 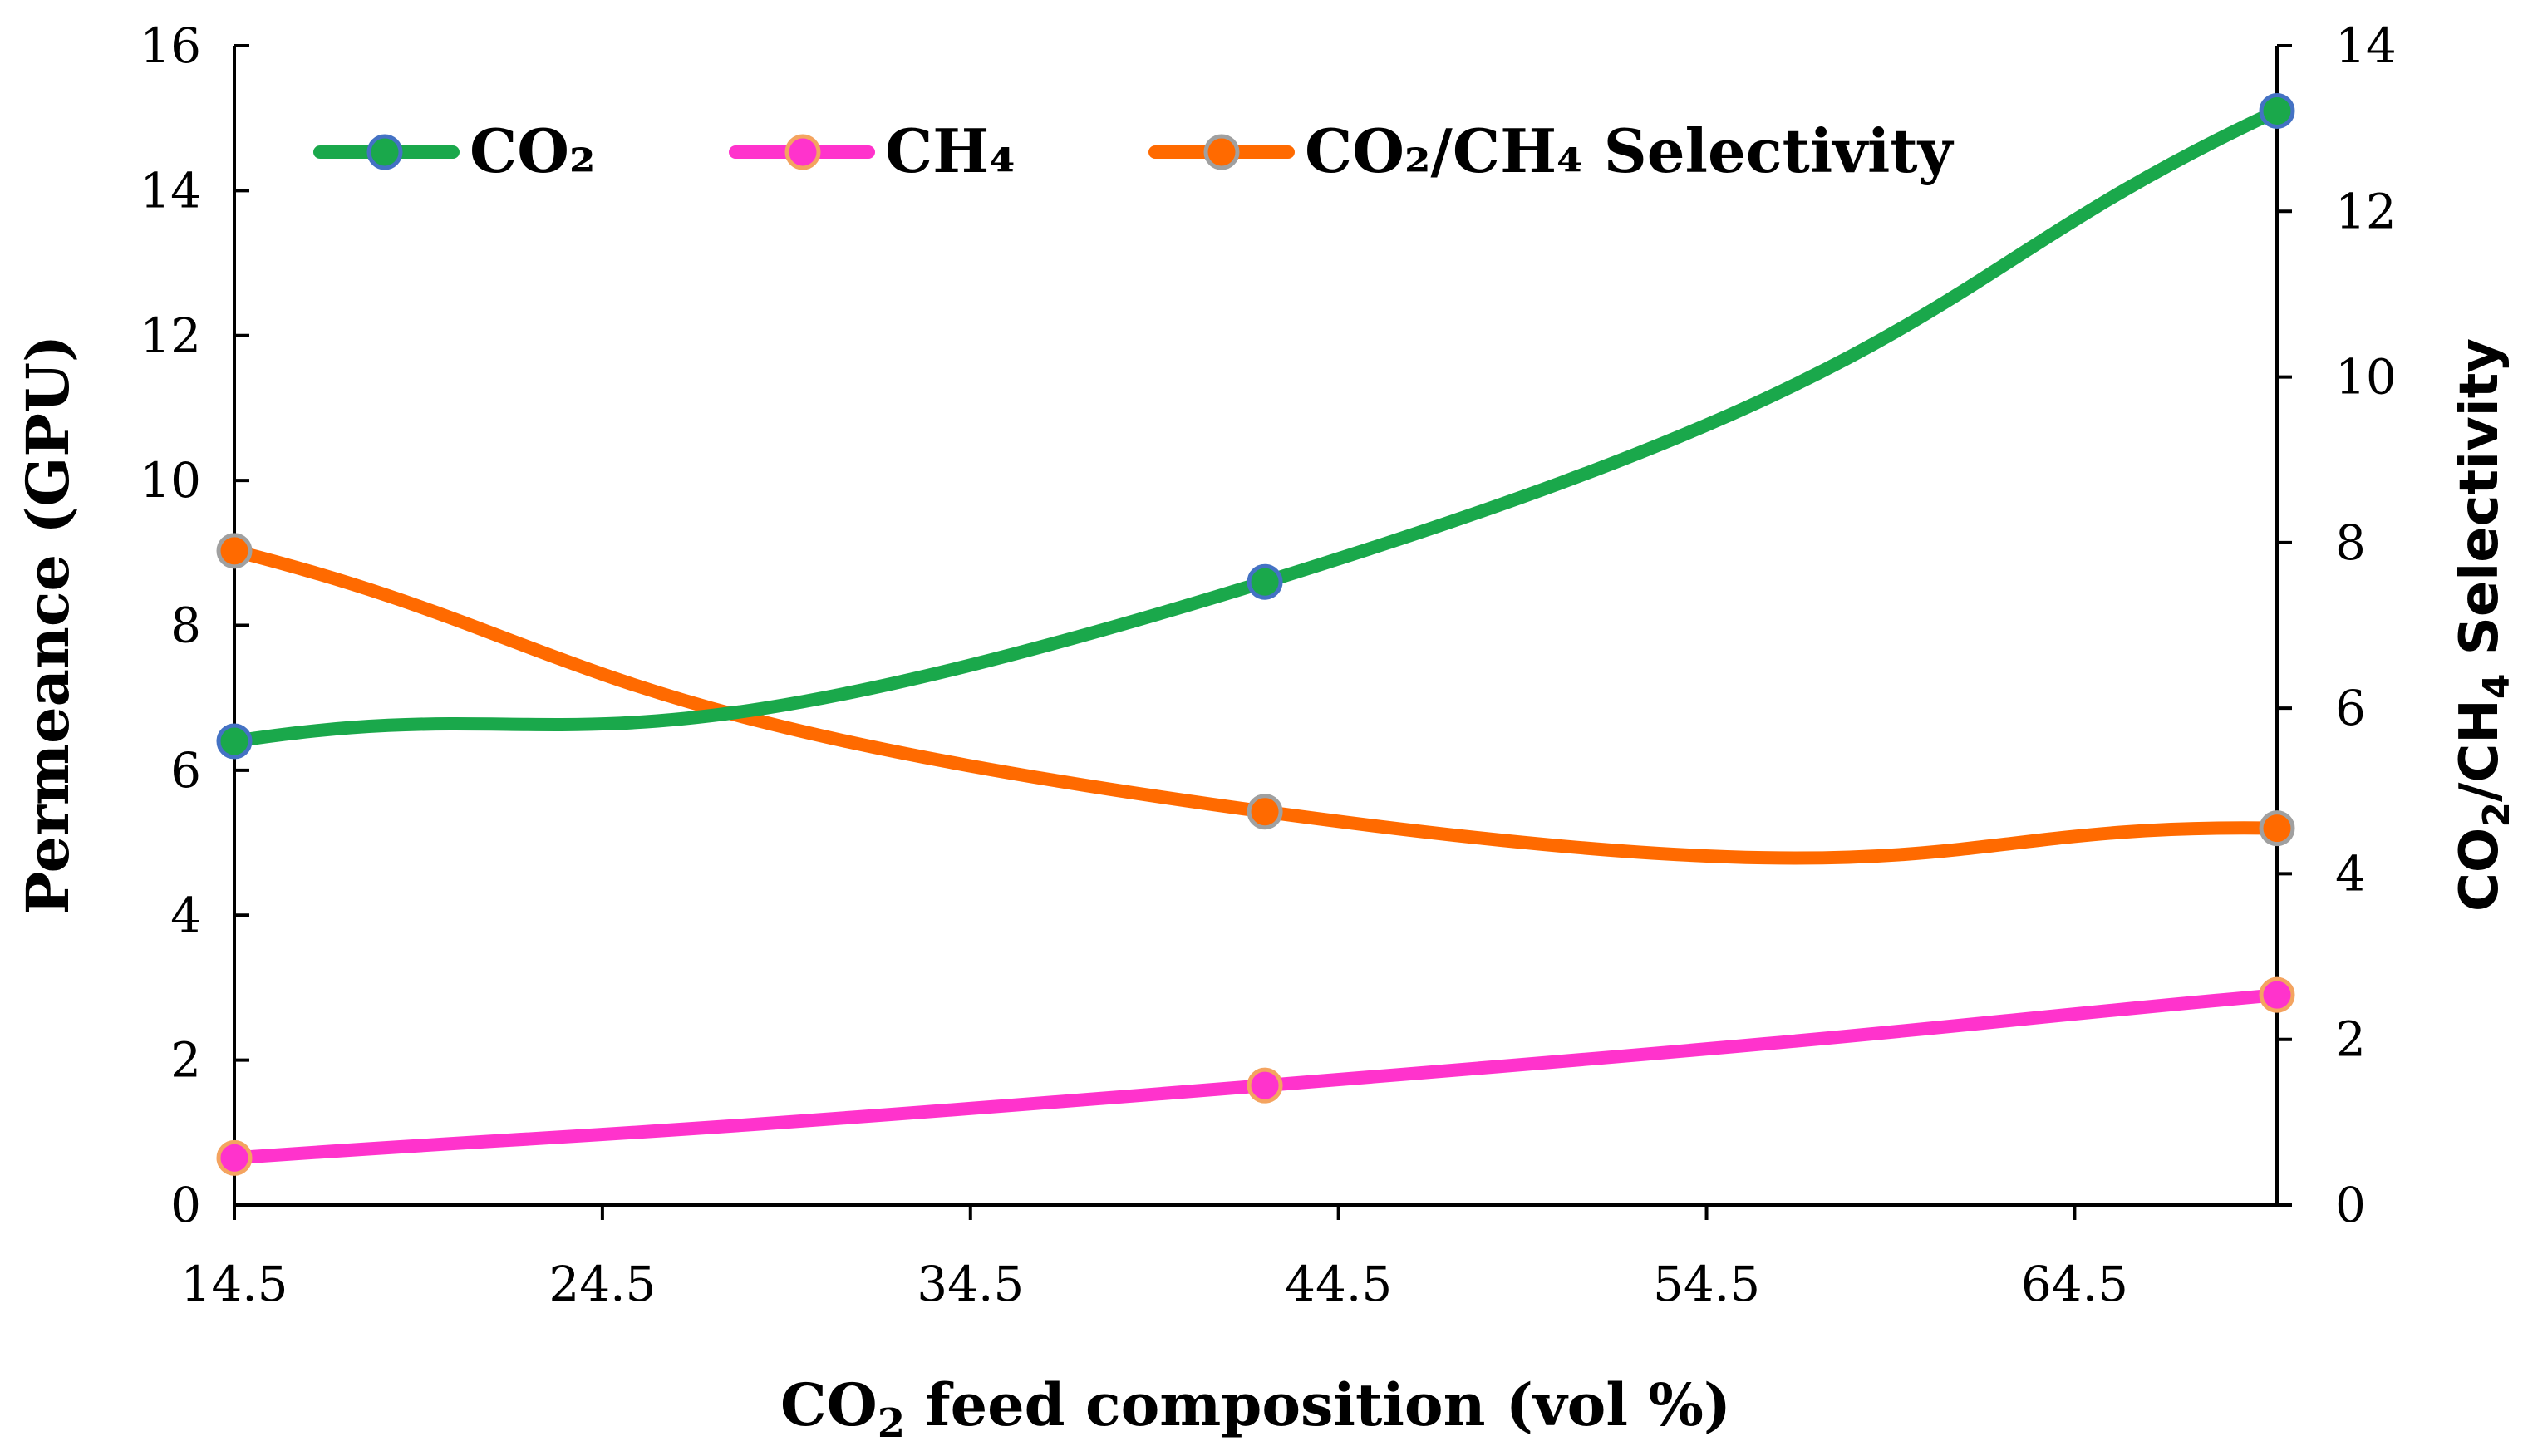 I want to click on legend: CO₂ CH₄ CO₂/CH₄ Selectivity, so click(x=1134, y=151).